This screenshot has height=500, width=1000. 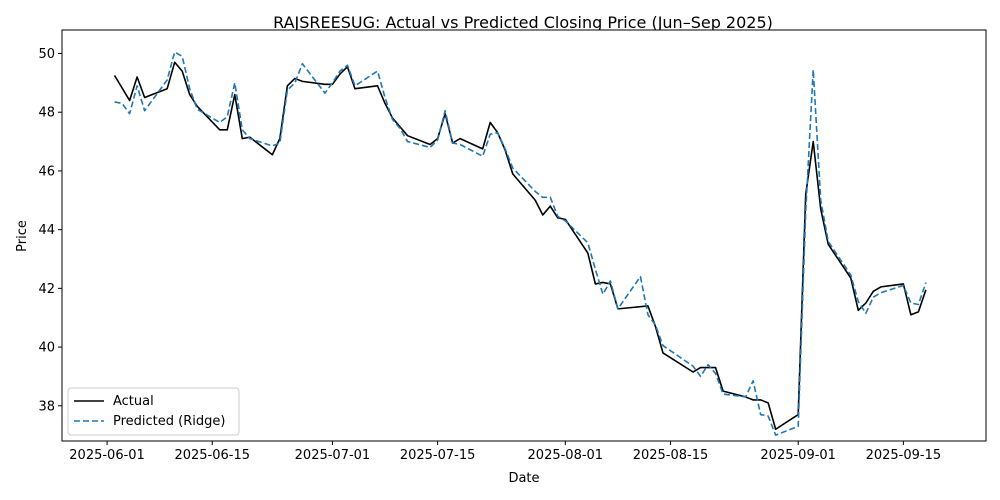 I want to click on legend-label-predicted: Predicted (Ridge), so click(x=169, y=421).